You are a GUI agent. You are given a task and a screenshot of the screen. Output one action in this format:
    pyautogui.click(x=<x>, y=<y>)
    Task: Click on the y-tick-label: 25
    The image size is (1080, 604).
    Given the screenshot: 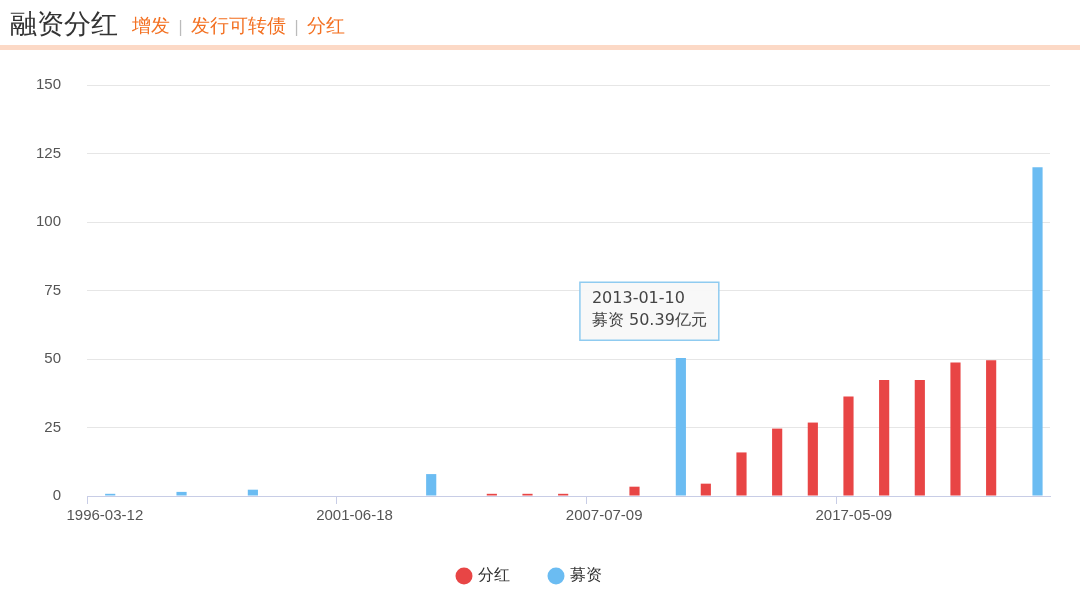 What is the action you would take?
    pyautogui.click(x=53, y=426)
    